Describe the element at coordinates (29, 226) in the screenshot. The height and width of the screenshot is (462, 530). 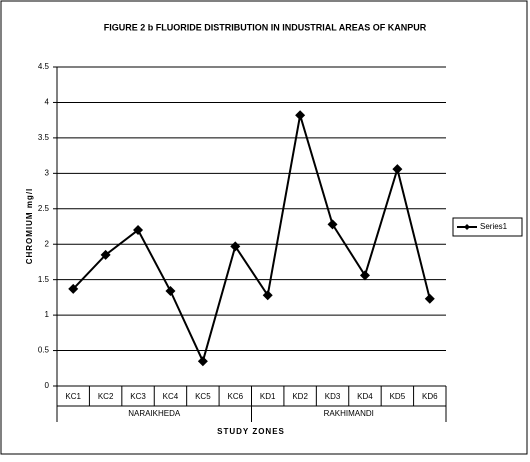
I see `y-axis-label: CHROMIUM mg/l` at that location.